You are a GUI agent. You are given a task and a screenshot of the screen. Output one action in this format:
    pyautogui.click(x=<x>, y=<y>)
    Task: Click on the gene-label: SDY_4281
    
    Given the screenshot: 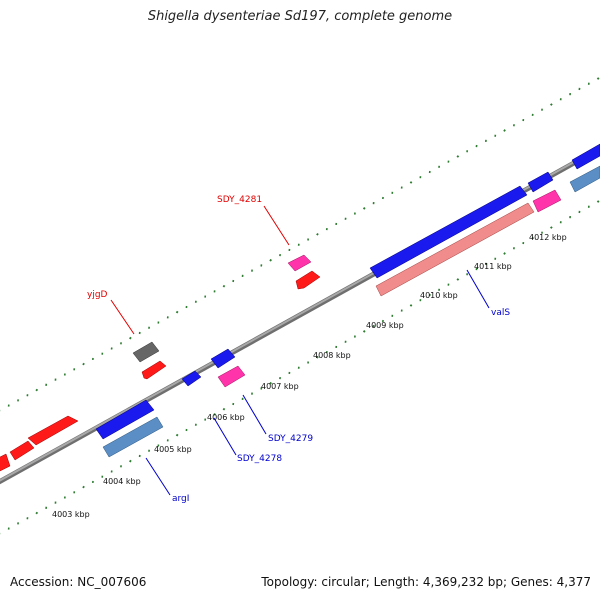 What is the action you would take?
    pyautogui.click(x=239, y=200)
    